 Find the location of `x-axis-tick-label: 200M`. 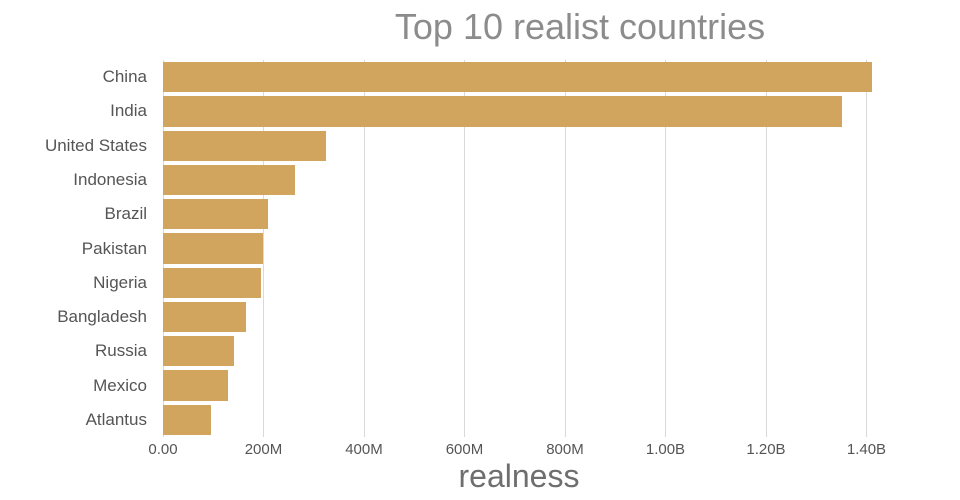

x-axis-tick-label: 200M is located at coordinates (263, 449).